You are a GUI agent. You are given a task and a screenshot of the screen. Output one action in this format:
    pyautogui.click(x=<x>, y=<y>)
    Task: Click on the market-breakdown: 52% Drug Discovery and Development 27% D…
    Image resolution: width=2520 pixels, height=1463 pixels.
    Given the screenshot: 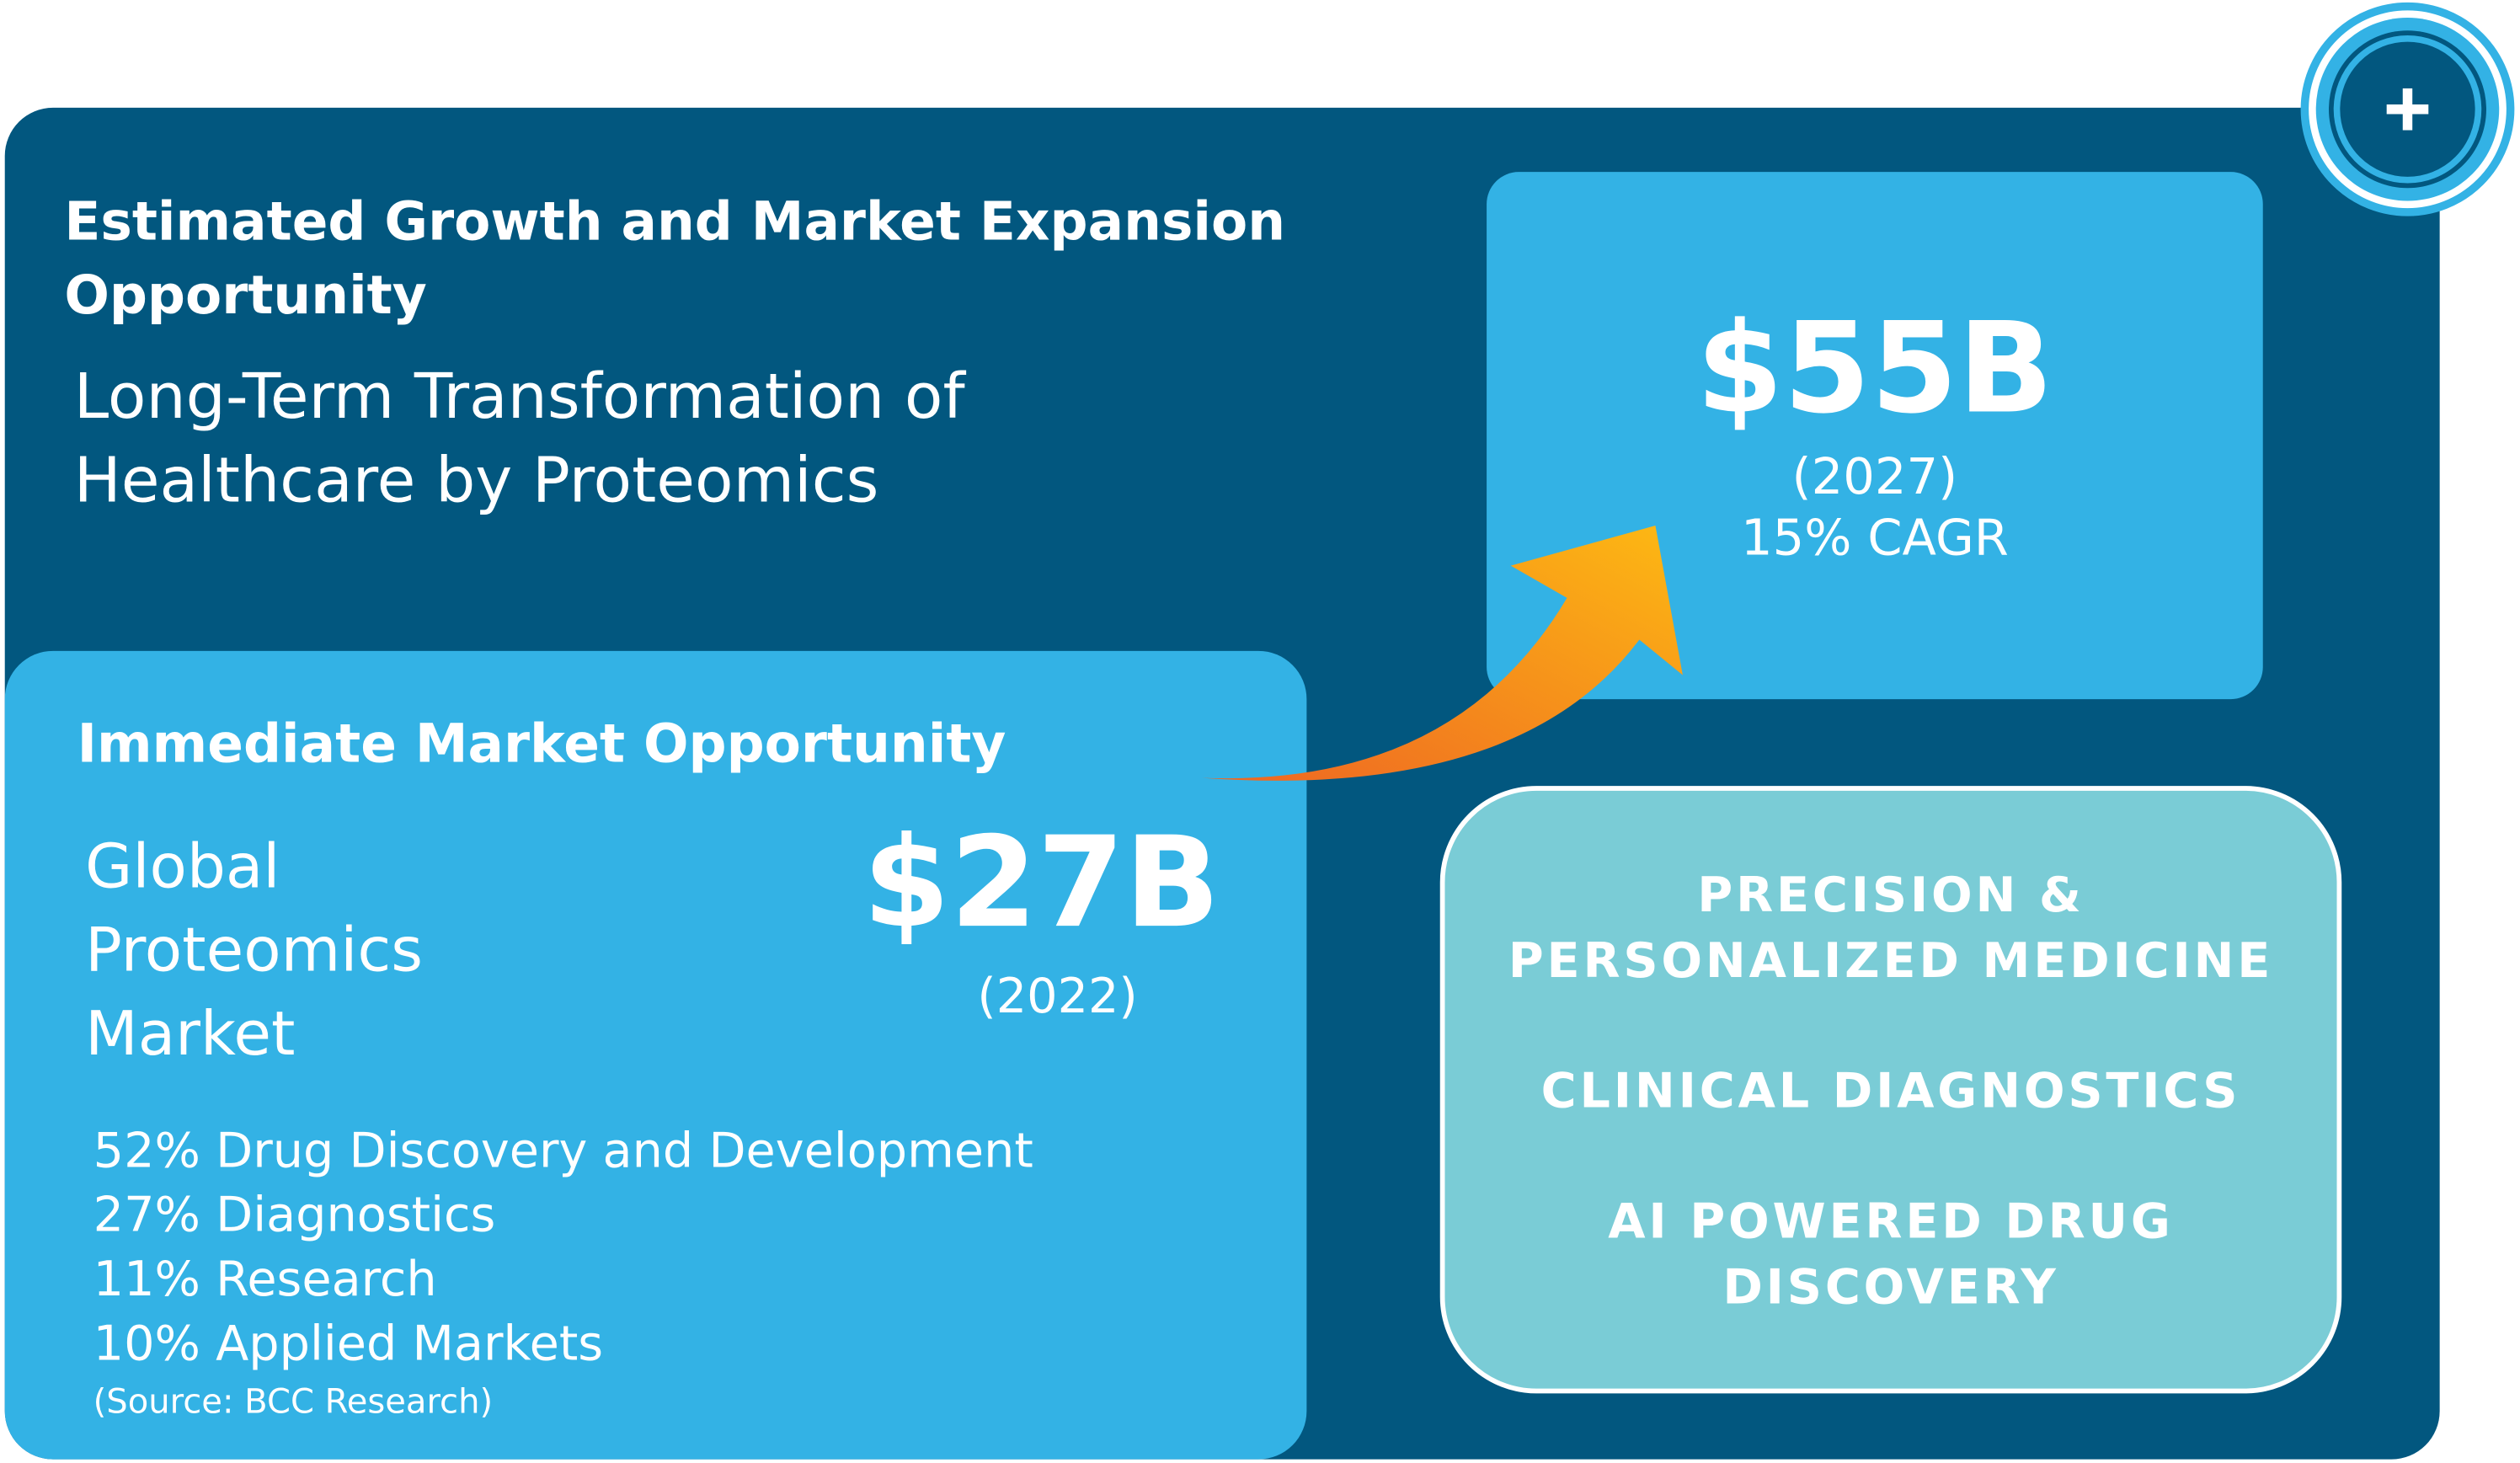 What is the action you would take?
    pyautogui.click(x=563, y=1248)
    